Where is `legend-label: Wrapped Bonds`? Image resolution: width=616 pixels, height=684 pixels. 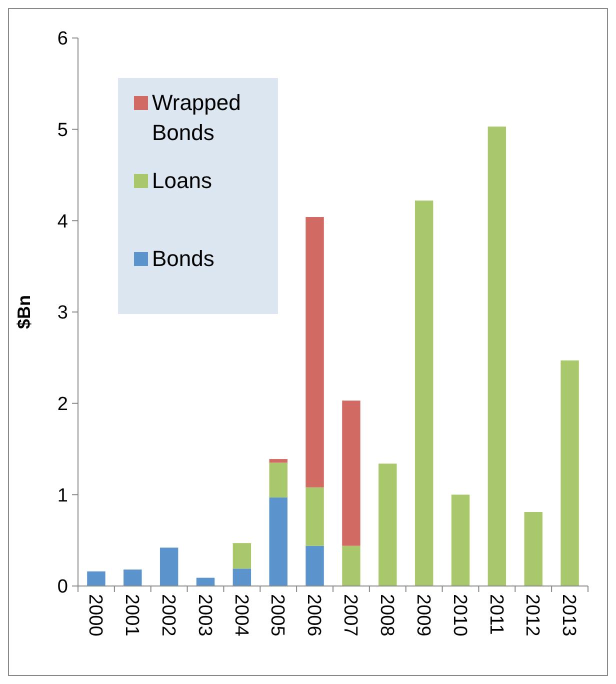
legend-label: Wrapped Bonds is located at coordinates (197, 118).